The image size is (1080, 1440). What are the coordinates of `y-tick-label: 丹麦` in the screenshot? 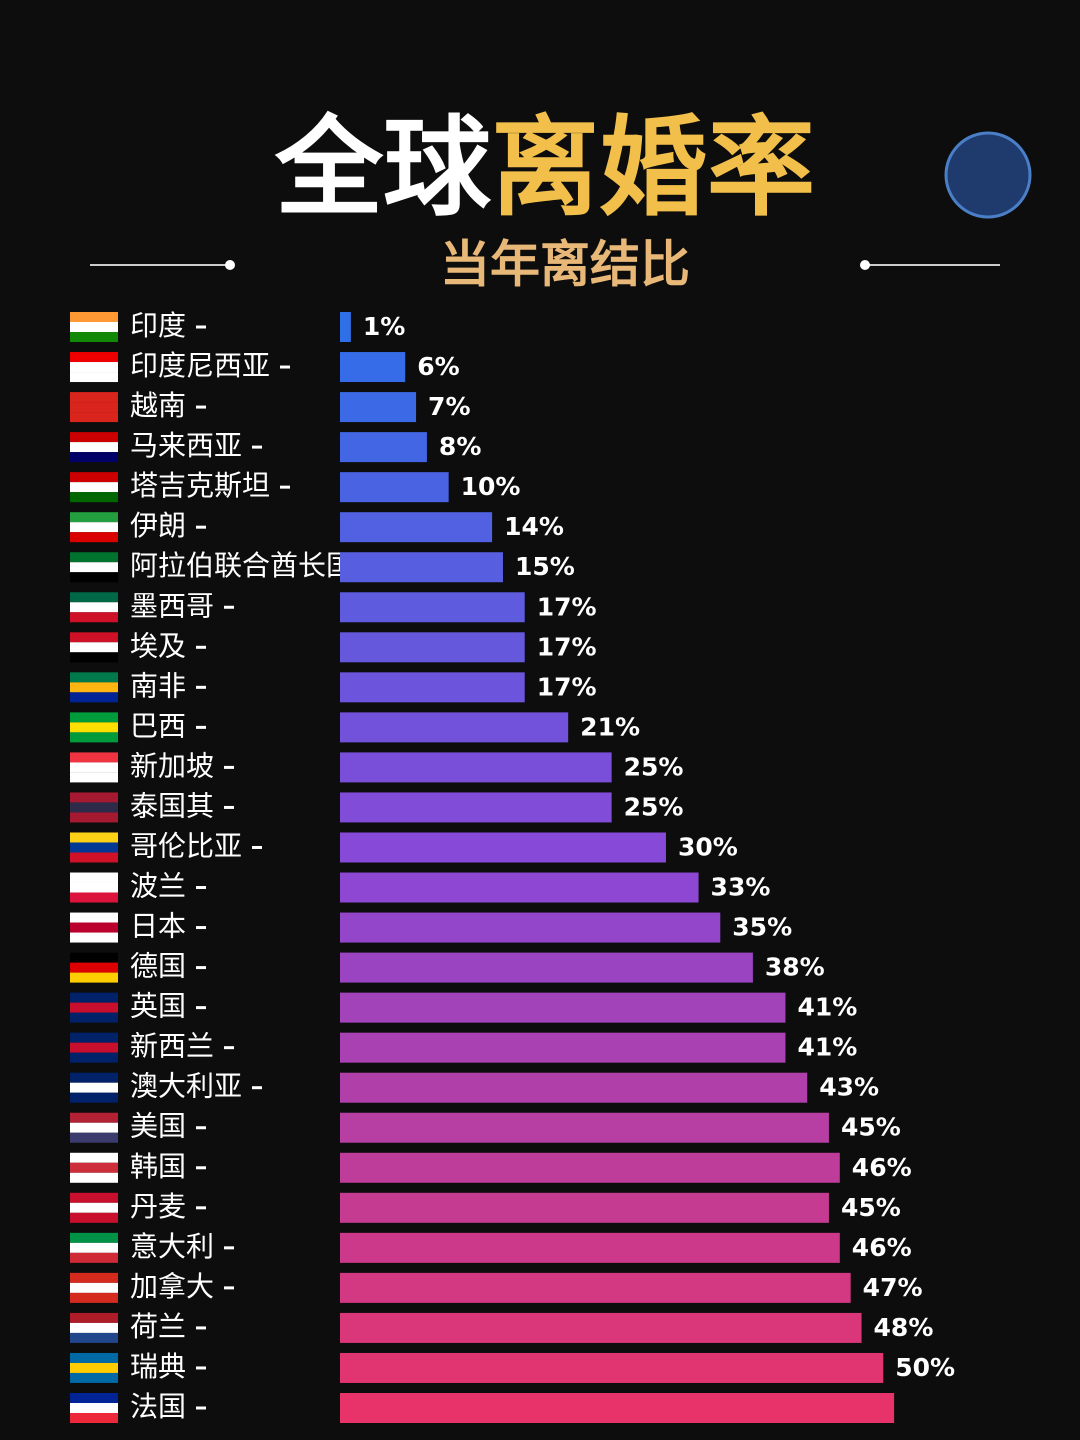 It's located at (158, 1206).